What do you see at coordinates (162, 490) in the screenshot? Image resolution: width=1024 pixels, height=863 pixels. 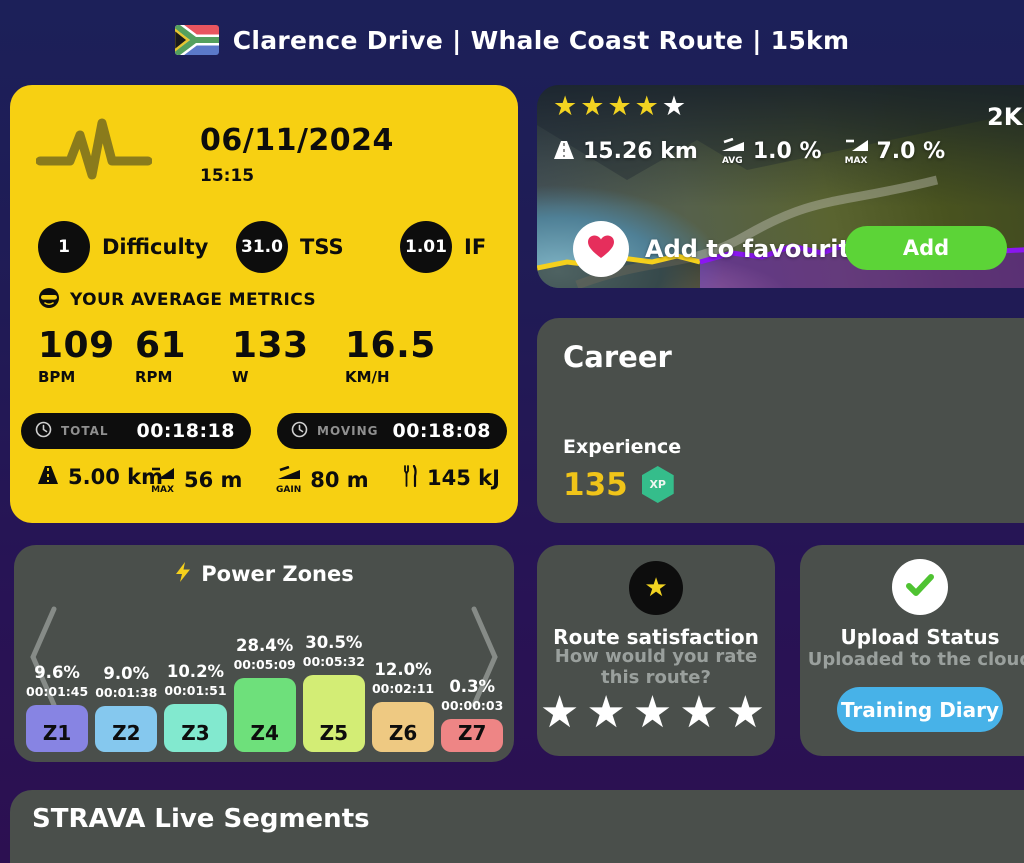 I see `stat-sub-label: MAX` at bounding box center [162, 490].